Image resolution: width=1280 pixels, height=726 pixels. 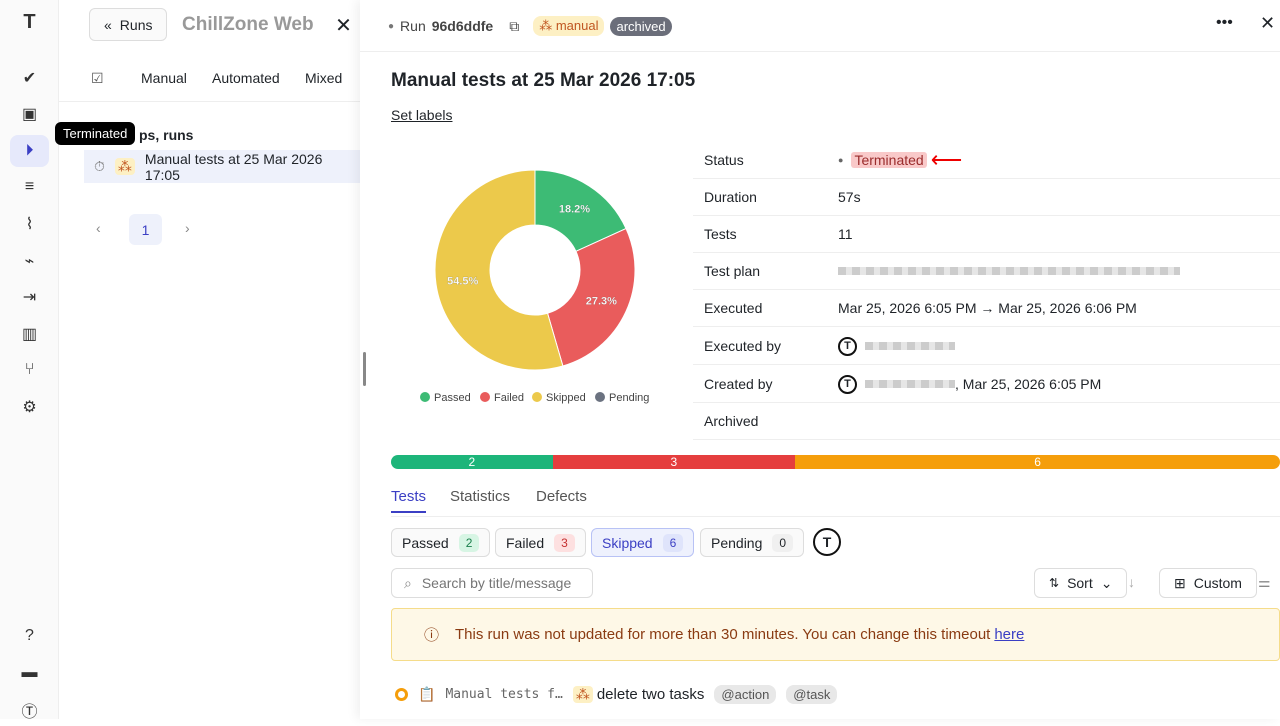 What do you see at coordinates (986, 421) in the screenshot?
I see `detail-row-archived: Archived` at bounding box center [986, 421].